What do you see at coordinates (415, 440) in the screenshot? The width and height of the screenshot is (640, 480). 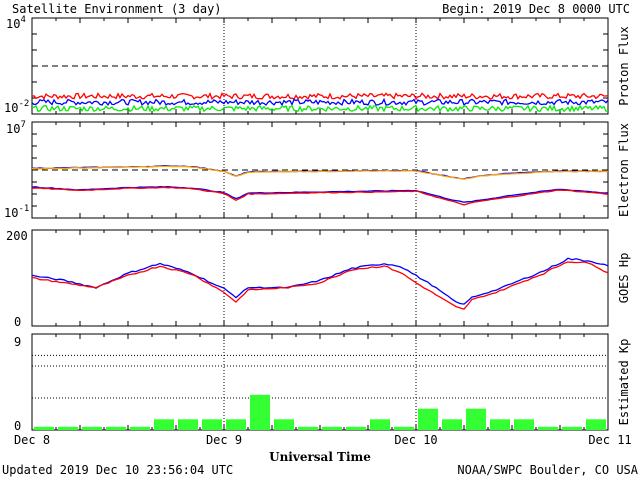 I see `x-tick-dec10: Dec 10` at bounding box center [415, 440].